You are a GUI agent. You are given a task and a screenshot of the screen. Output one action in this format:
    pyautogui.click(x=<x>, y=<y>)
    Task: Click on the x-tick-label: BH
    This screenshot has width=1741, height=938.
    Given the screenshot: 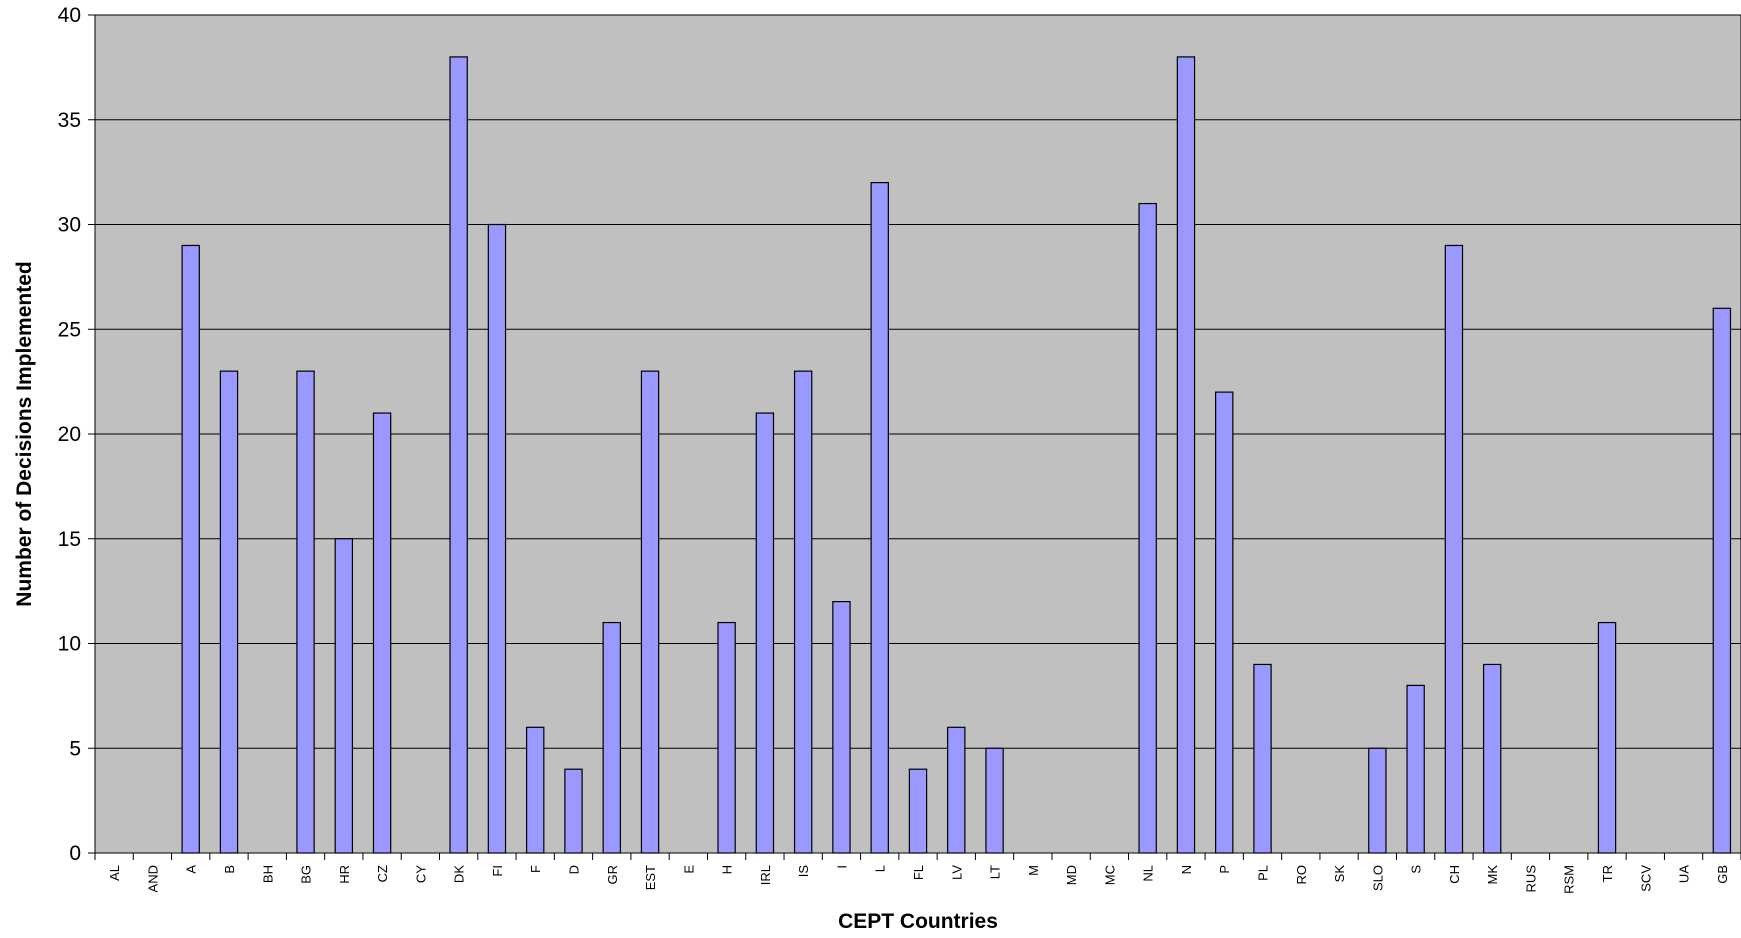 What is the action you would take?
    pyautogui.click(x=267, y=874)
    